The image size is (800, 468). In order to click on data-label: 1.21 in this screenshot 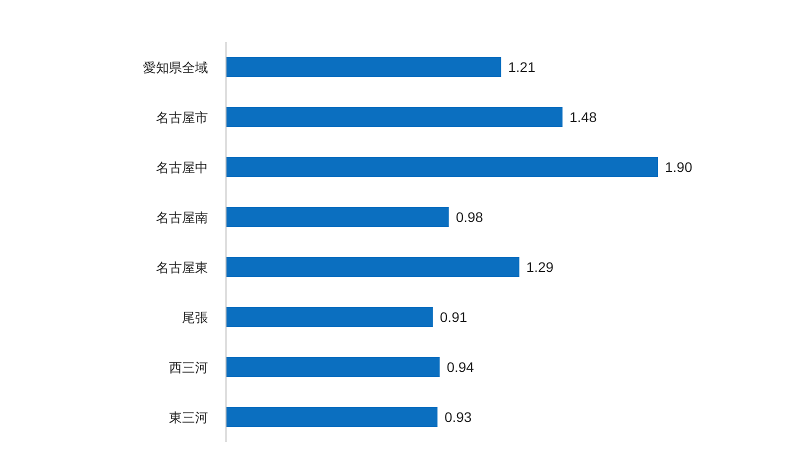, I will do `click(522, 67)`.